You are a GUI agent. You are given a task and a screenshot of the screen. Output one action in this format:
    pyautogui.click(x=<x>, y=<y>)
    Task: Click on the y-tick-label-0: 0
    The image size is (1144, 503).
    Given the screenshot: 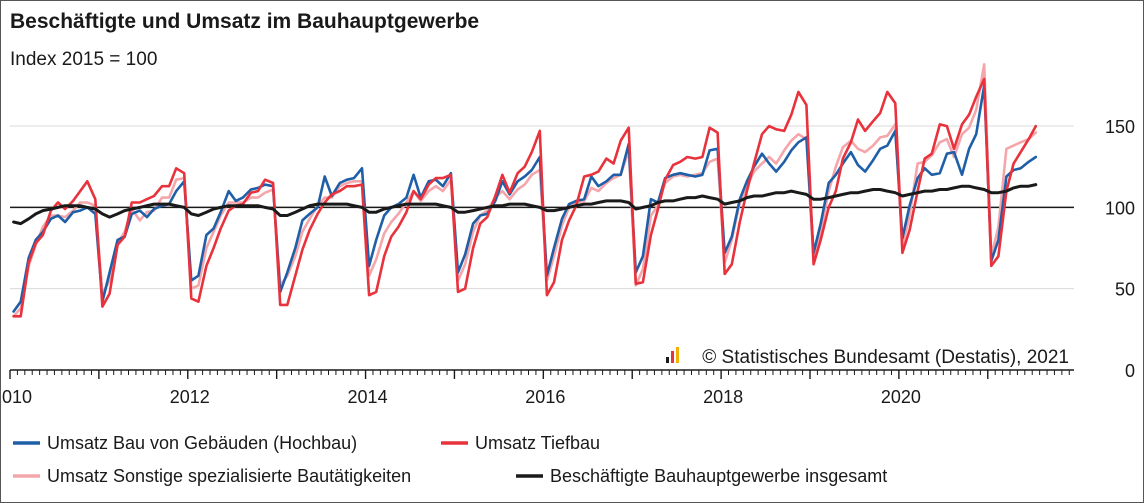 What is the action you would take?
    pyautogui.click(x=1130, y=371)
    